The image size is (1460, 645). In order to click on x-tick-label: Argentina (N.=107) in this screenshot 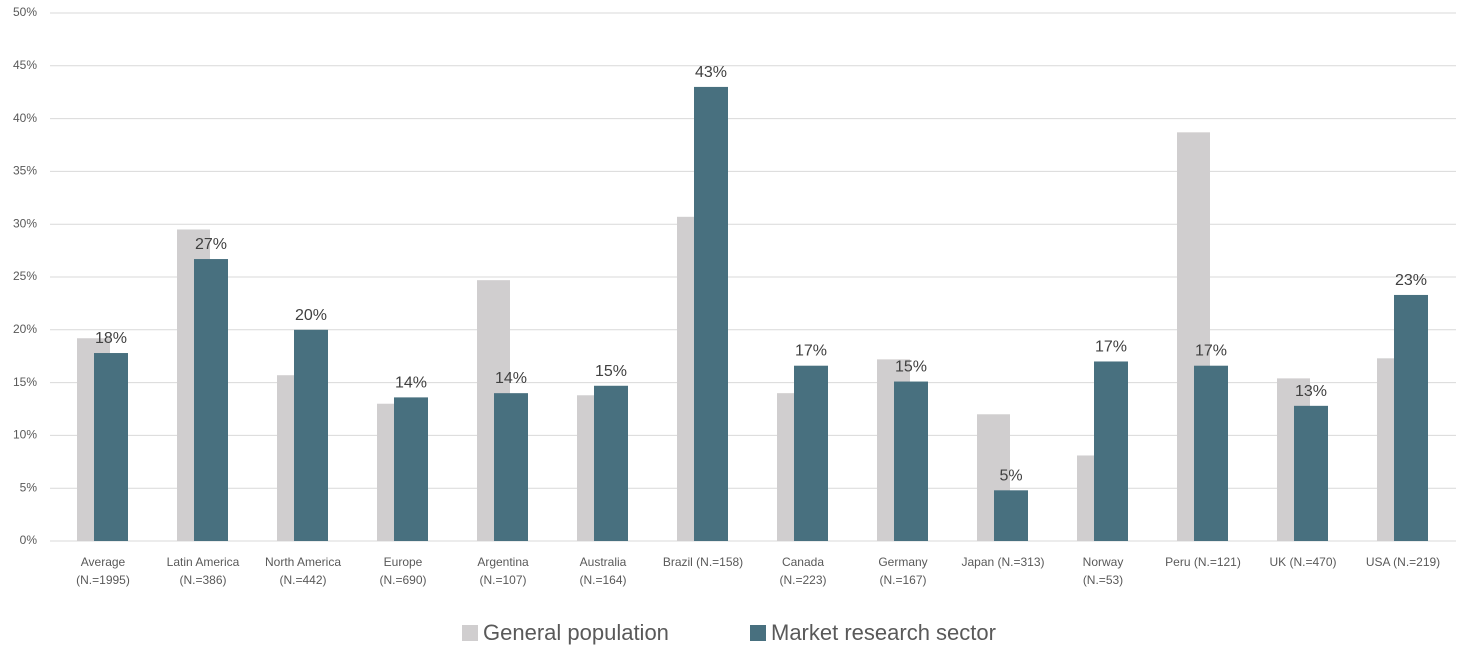, I will do `click(503, 571)`.